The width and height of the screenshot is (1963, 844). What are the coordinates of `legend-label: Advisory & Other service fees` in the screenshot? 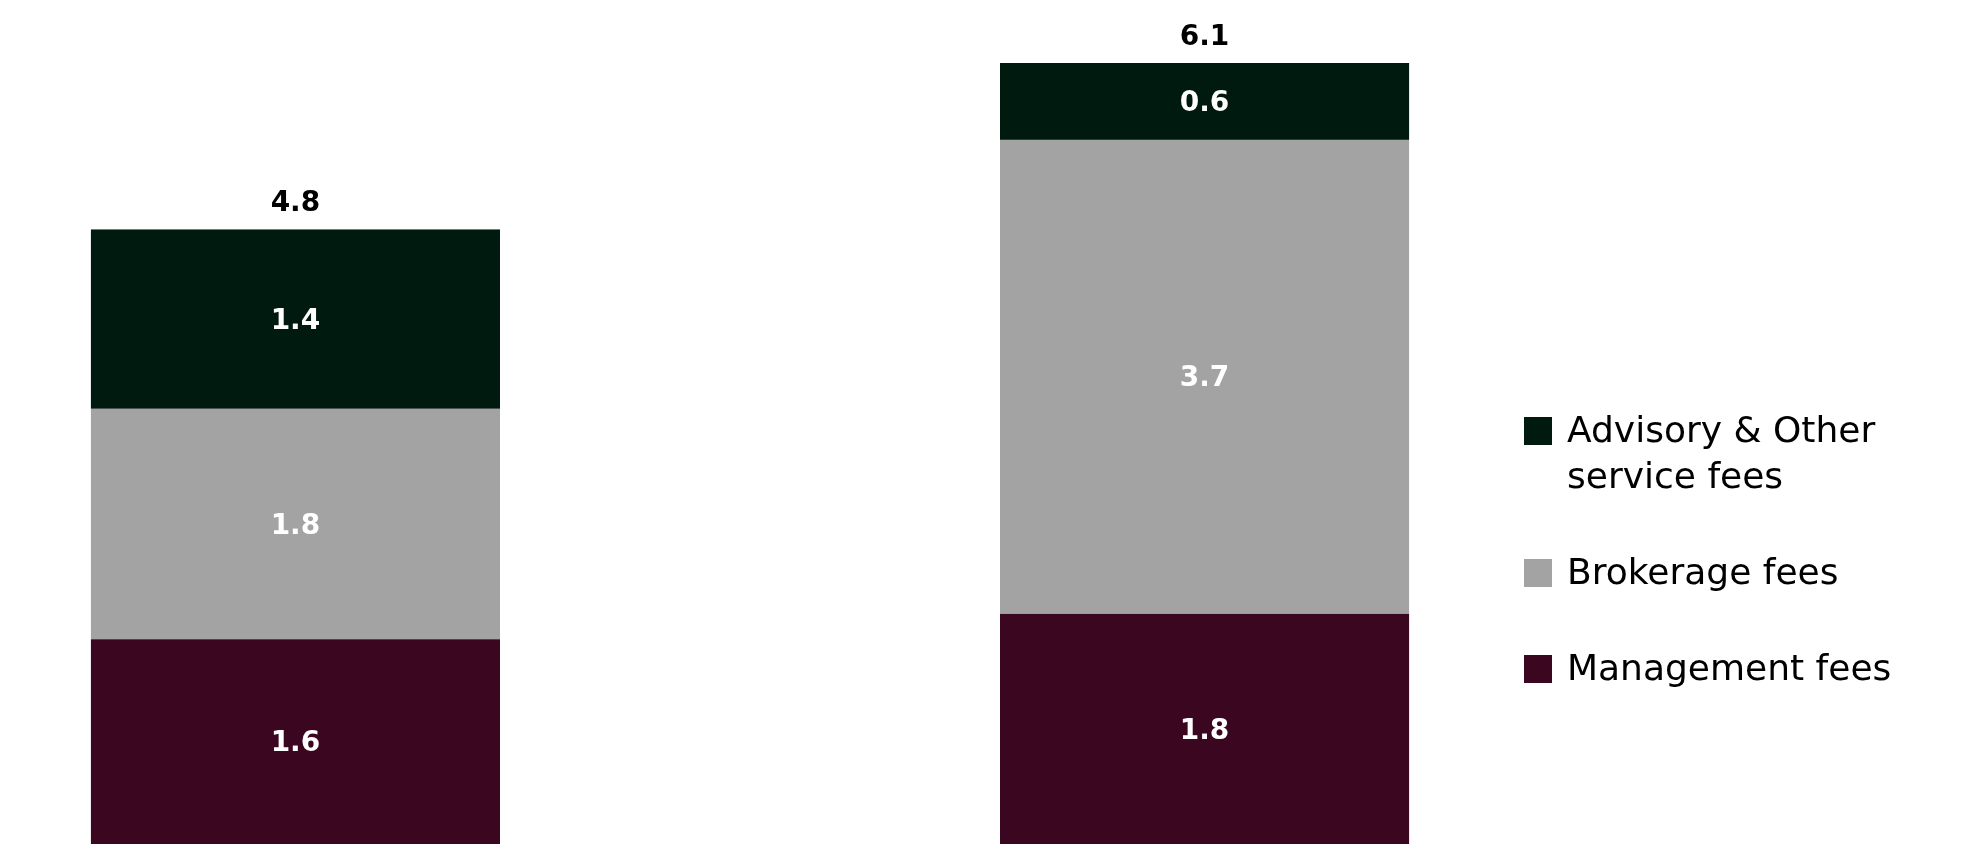 It's located at (1721, 452).